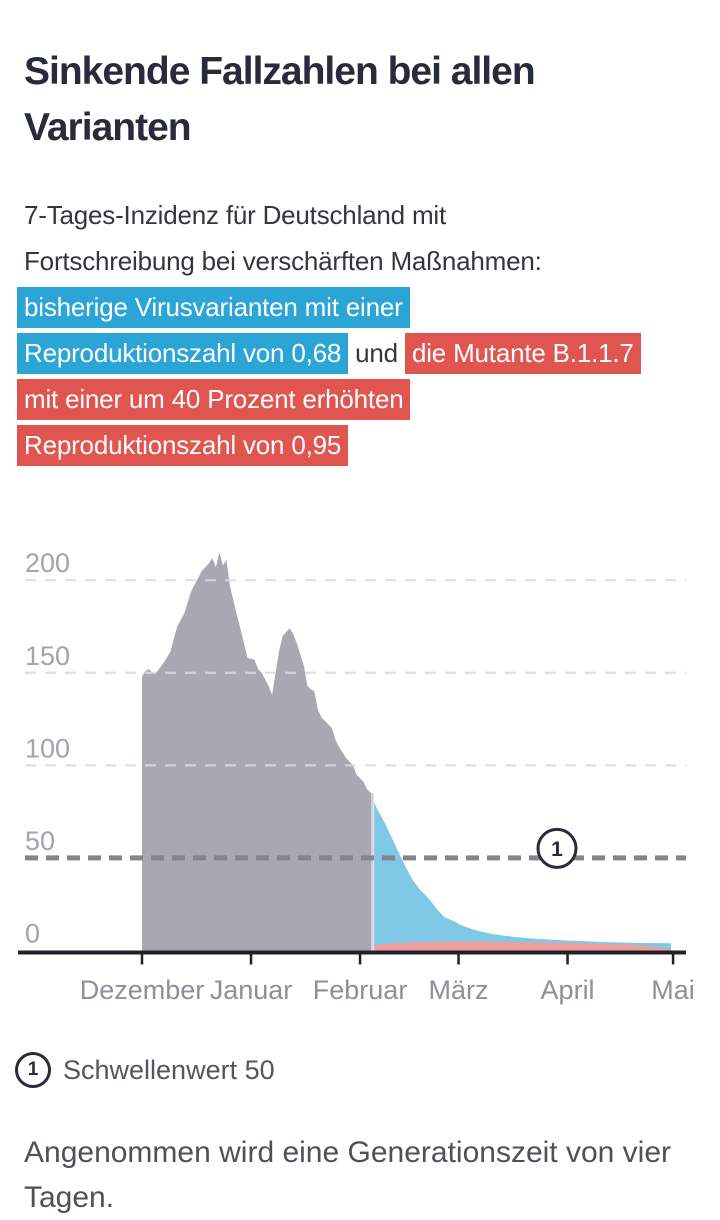 Image resolution: width=720 pixels, height=1220 pixels. I want to click on highlight-blue: Reproduktionszahl von 0,68, so click(183, 353).